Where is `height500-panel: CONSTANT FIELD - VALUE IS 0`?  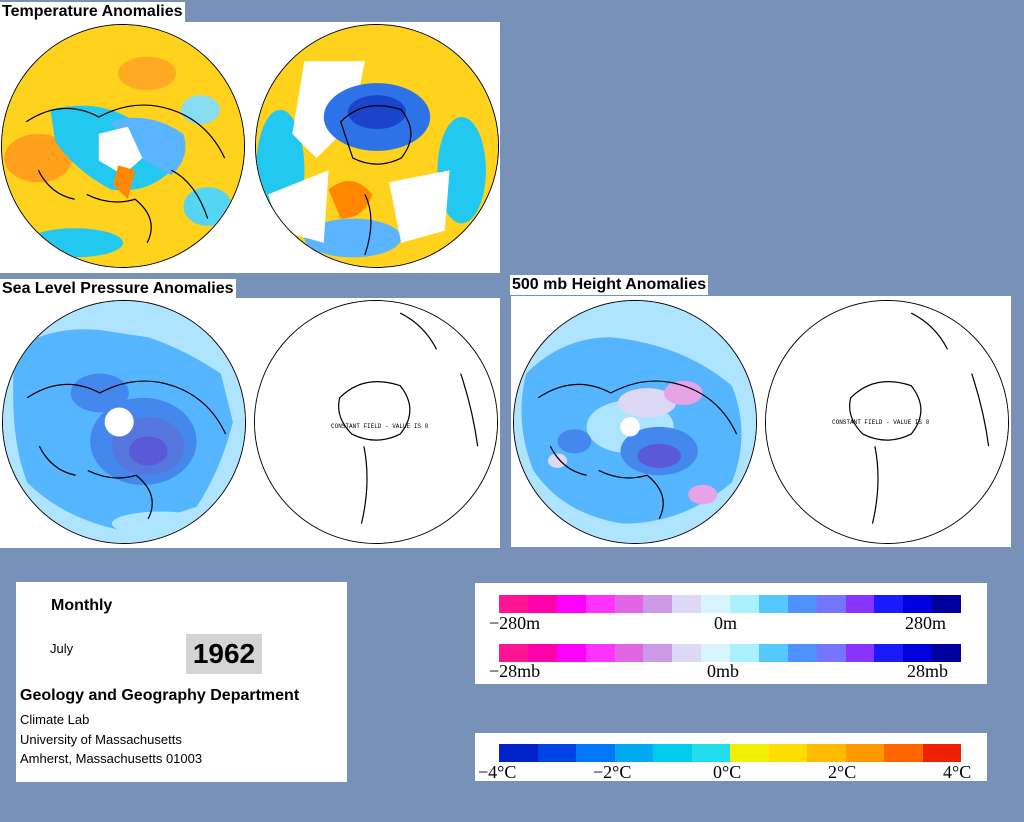
height500-panel: CONSTANT FIELD - VALUE IS 0 is located at coordinates (761, 421).